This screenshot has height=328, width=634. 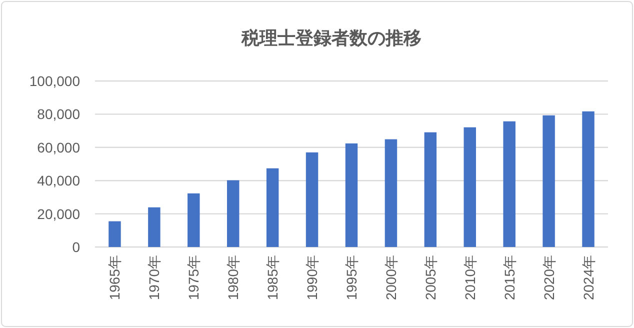 I want to click on y-tick-label: 0, so click(x=76, y=247).